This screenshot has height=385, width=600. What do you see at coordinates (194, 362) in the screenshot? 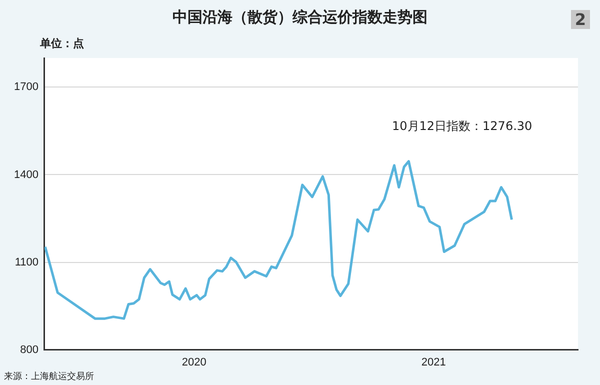
I see `x-tick-label: 2020` at bounding box center [194, 362].